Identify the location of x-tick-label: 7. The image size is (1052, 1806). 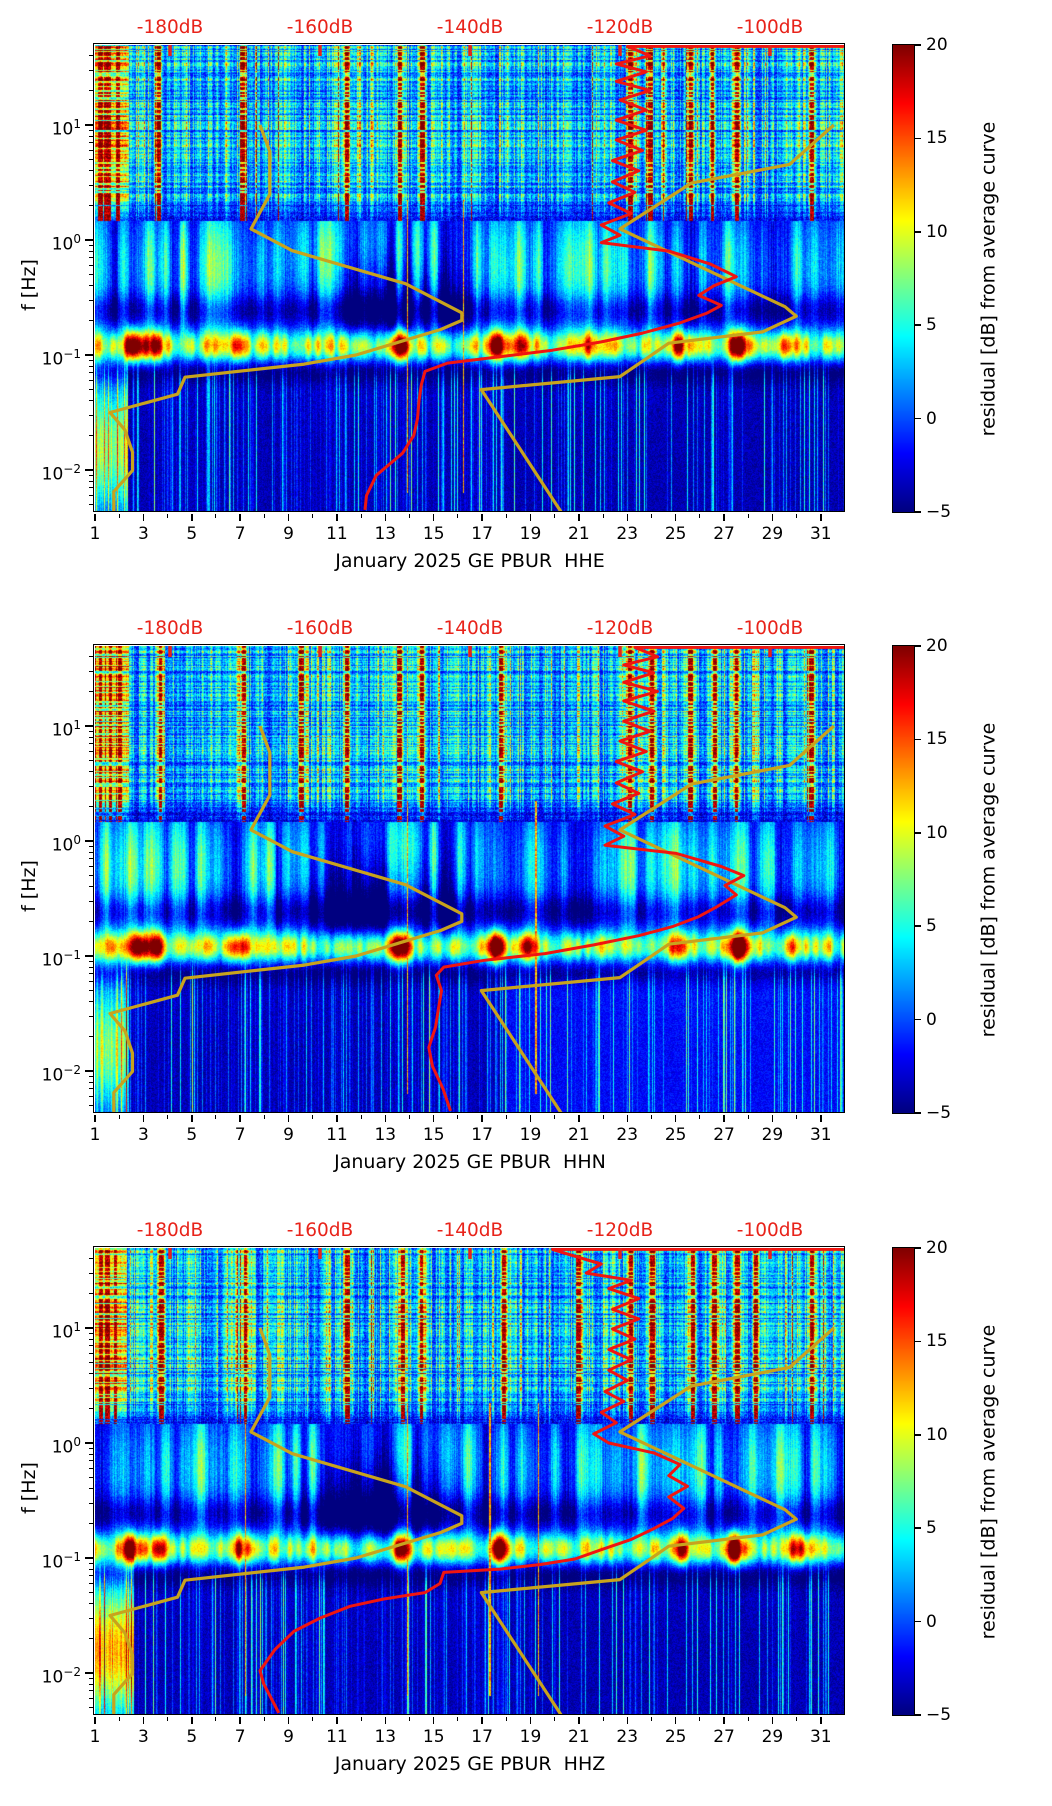
(240, 534).